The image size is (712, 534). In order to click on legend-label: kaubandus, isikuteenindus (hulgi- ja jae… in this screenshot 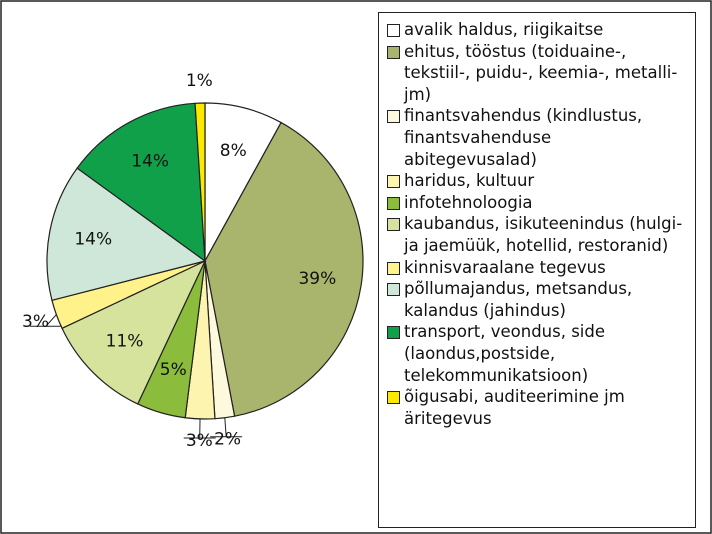, I will do `click(543, 234)`.